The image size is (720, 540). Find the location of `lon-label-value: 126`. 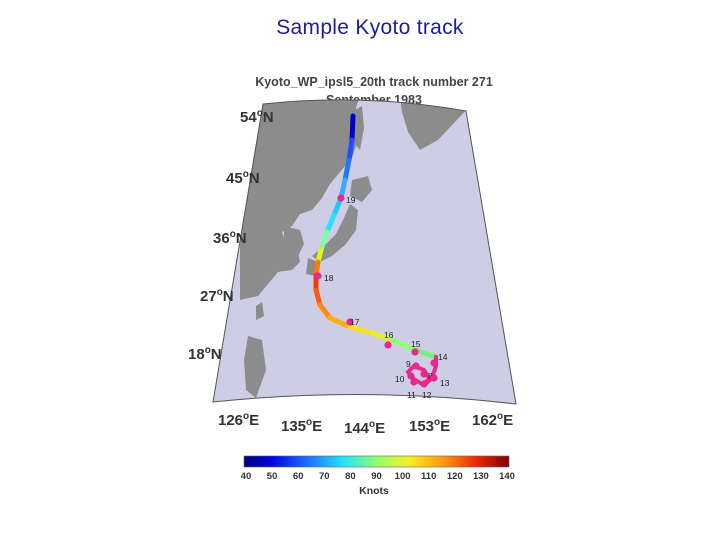

lon-label-value: 126 is located at coordinates (230, 420).